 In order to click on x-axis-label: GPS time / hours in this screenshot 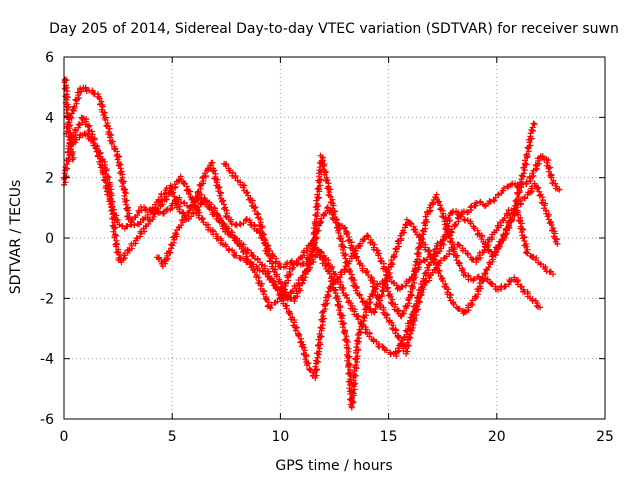, I will do `click(333, 466)`.